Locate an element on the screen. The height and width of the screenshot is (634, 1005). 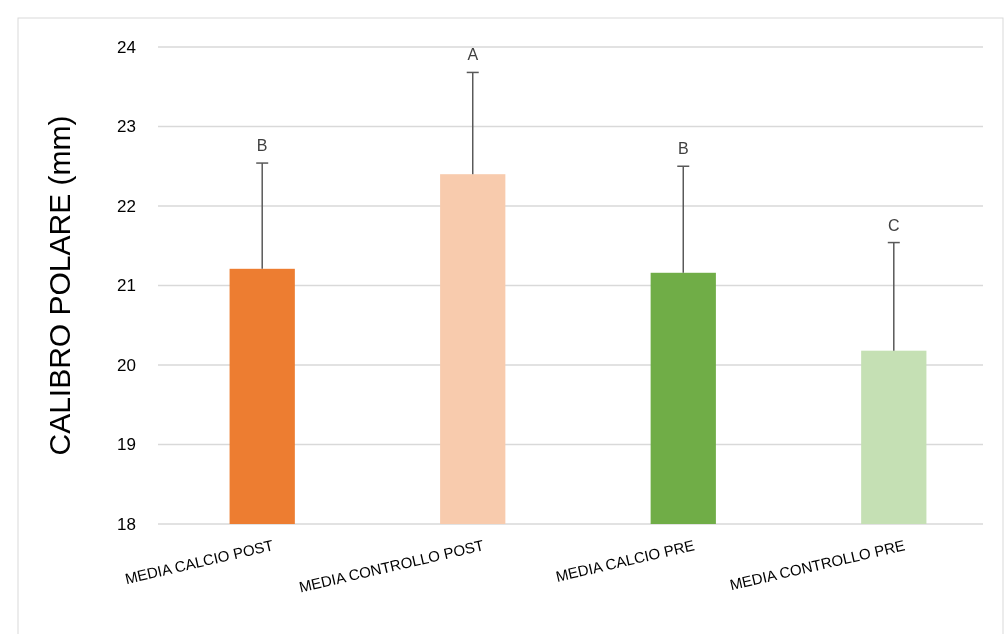
annotation: C is located at coordinates (894, 225).